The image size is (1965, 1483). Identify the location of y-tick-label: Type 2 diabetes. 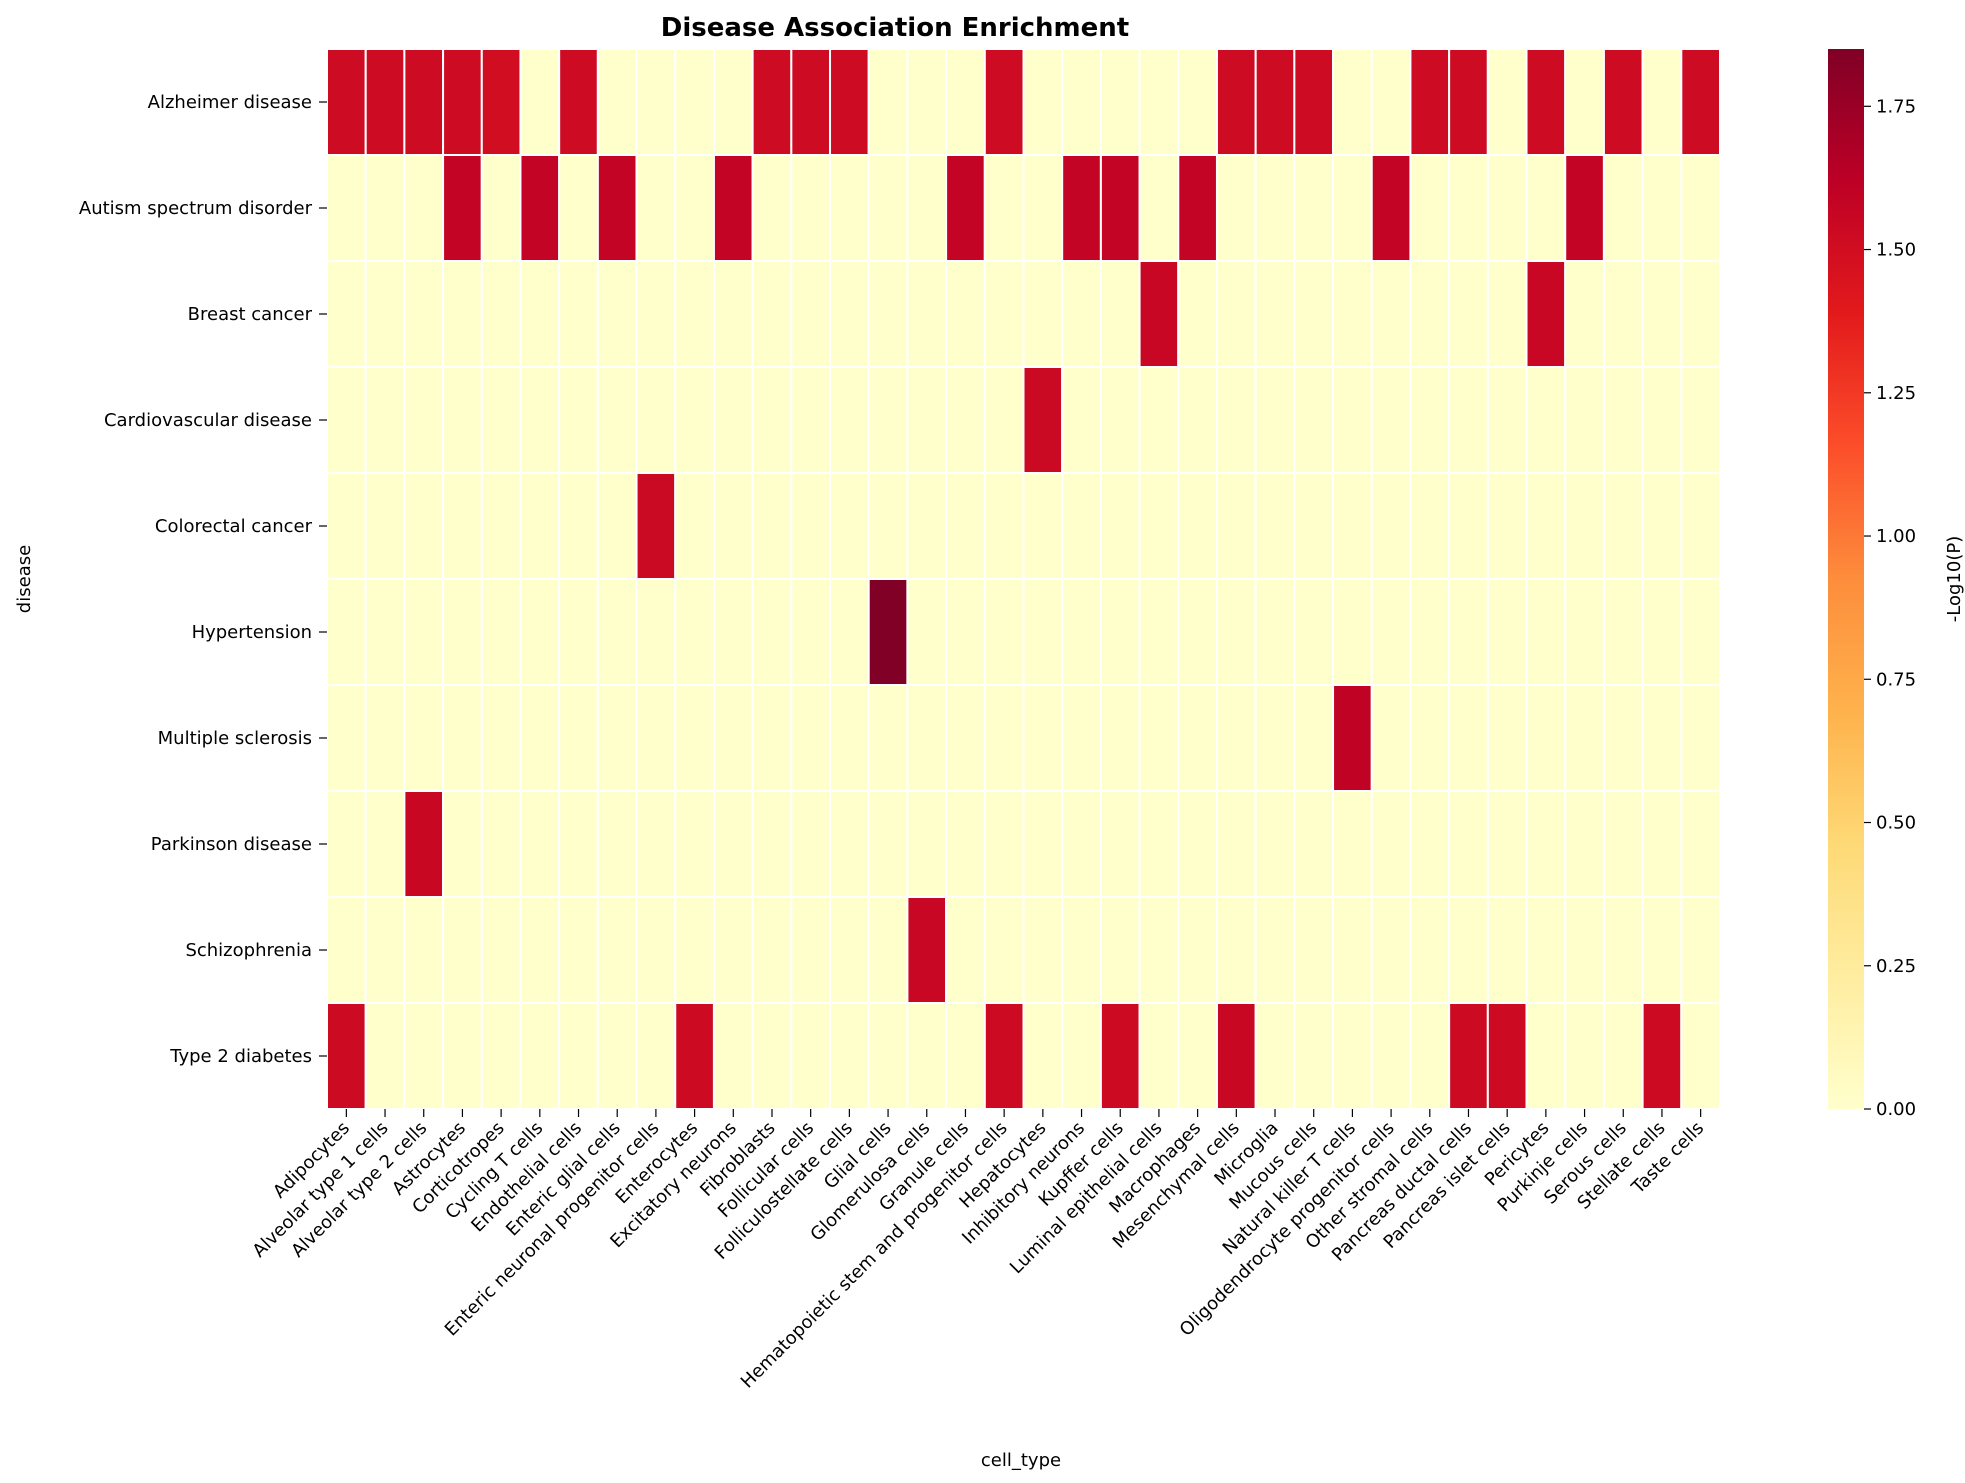
(240, 1056).